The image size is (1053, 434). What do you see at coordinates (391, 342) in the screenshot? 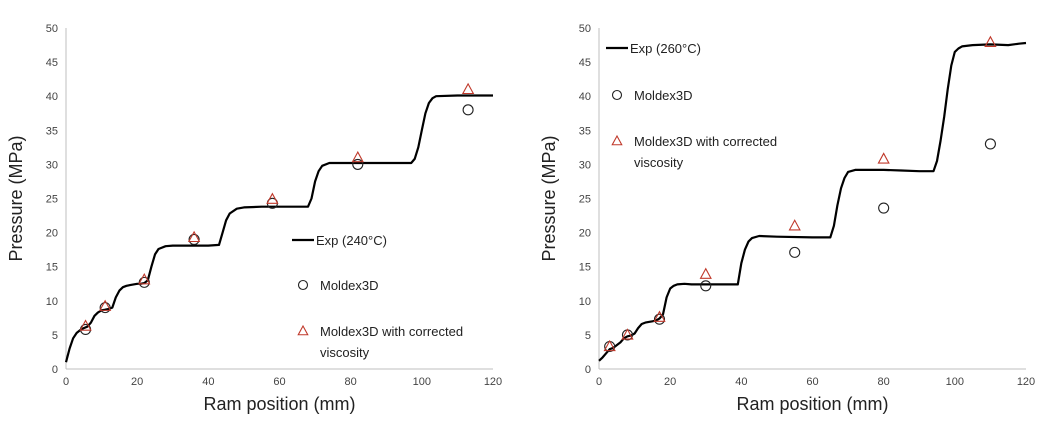
I see `chart1-legend-label: Moldex3D with corrected viscosity` at bounding box center [391, 342].